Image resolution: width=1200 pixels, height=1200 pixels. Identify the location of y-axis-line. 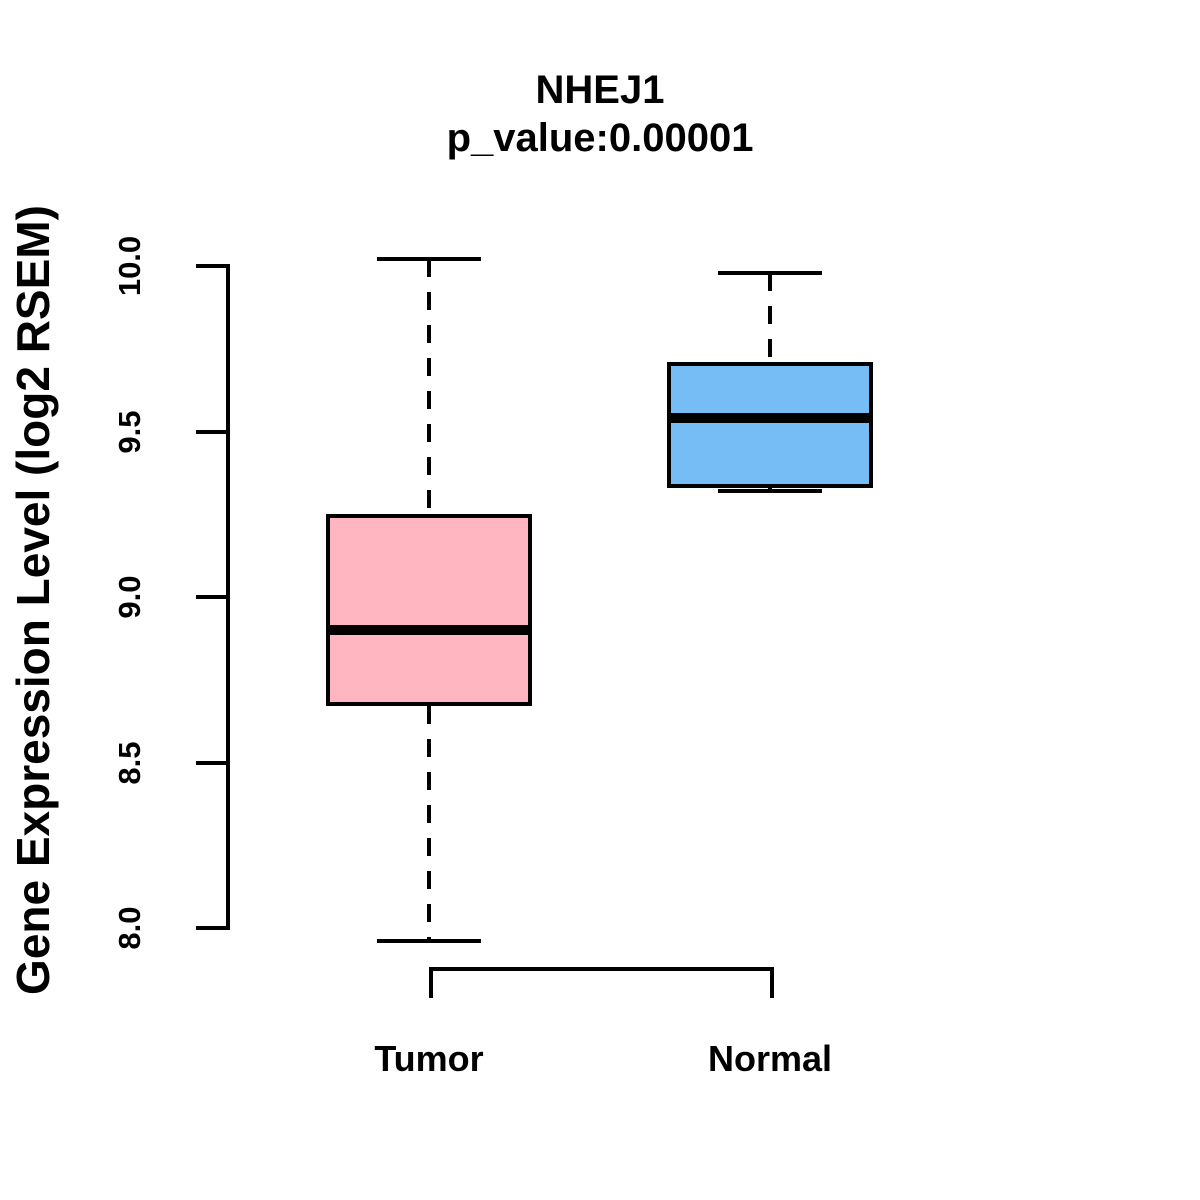
(228, 597).